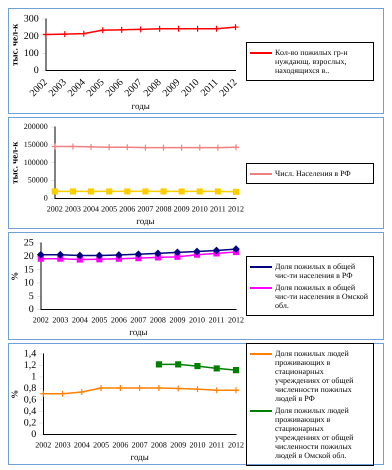 The image size is (392, 470). What do you see at coordinates (30, 412) in the screenshot?
I see `y-tick-label: 0,4` at bounding box center [30, 412].